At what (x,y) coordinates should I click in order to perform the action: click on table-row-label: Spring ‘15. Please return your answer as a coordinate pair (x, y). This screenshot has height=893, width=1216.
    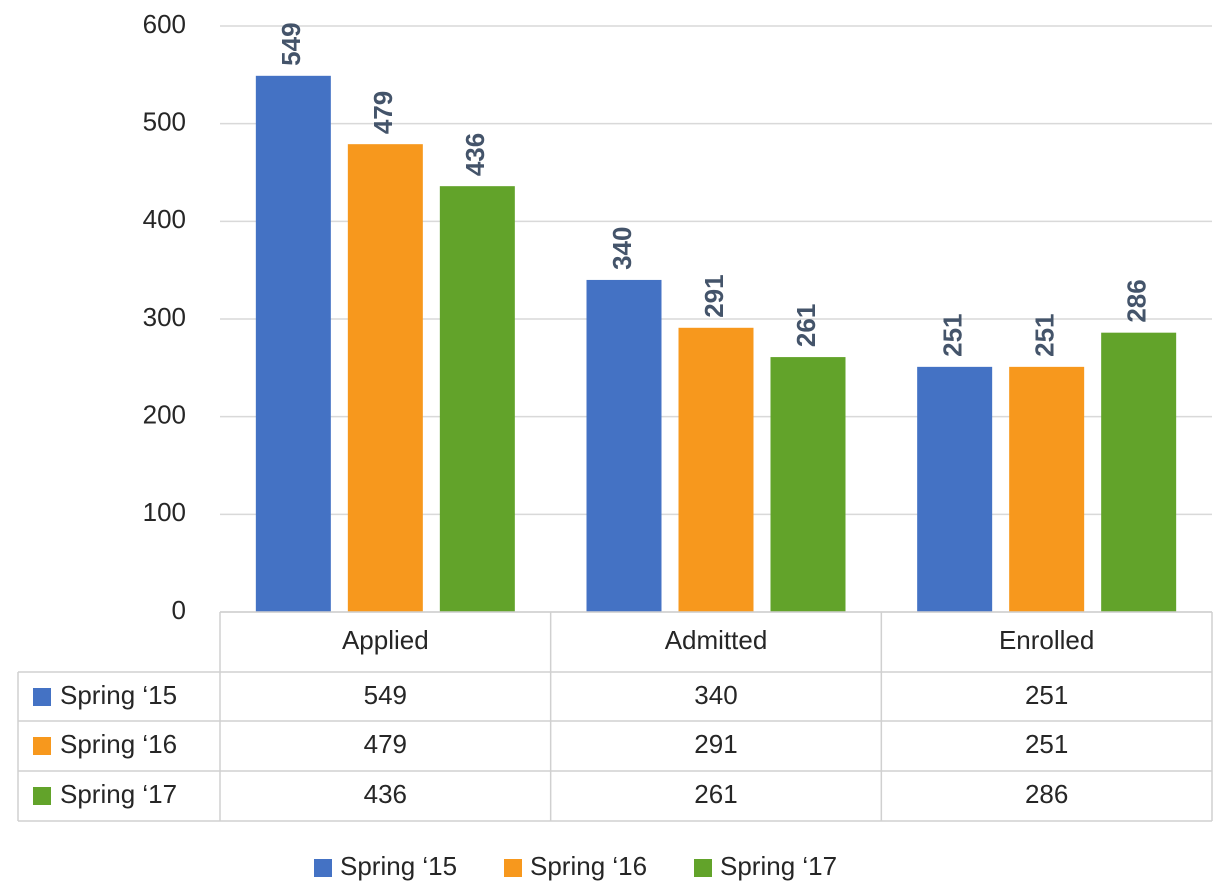
    Looking at the image, I should click on (118, 695).